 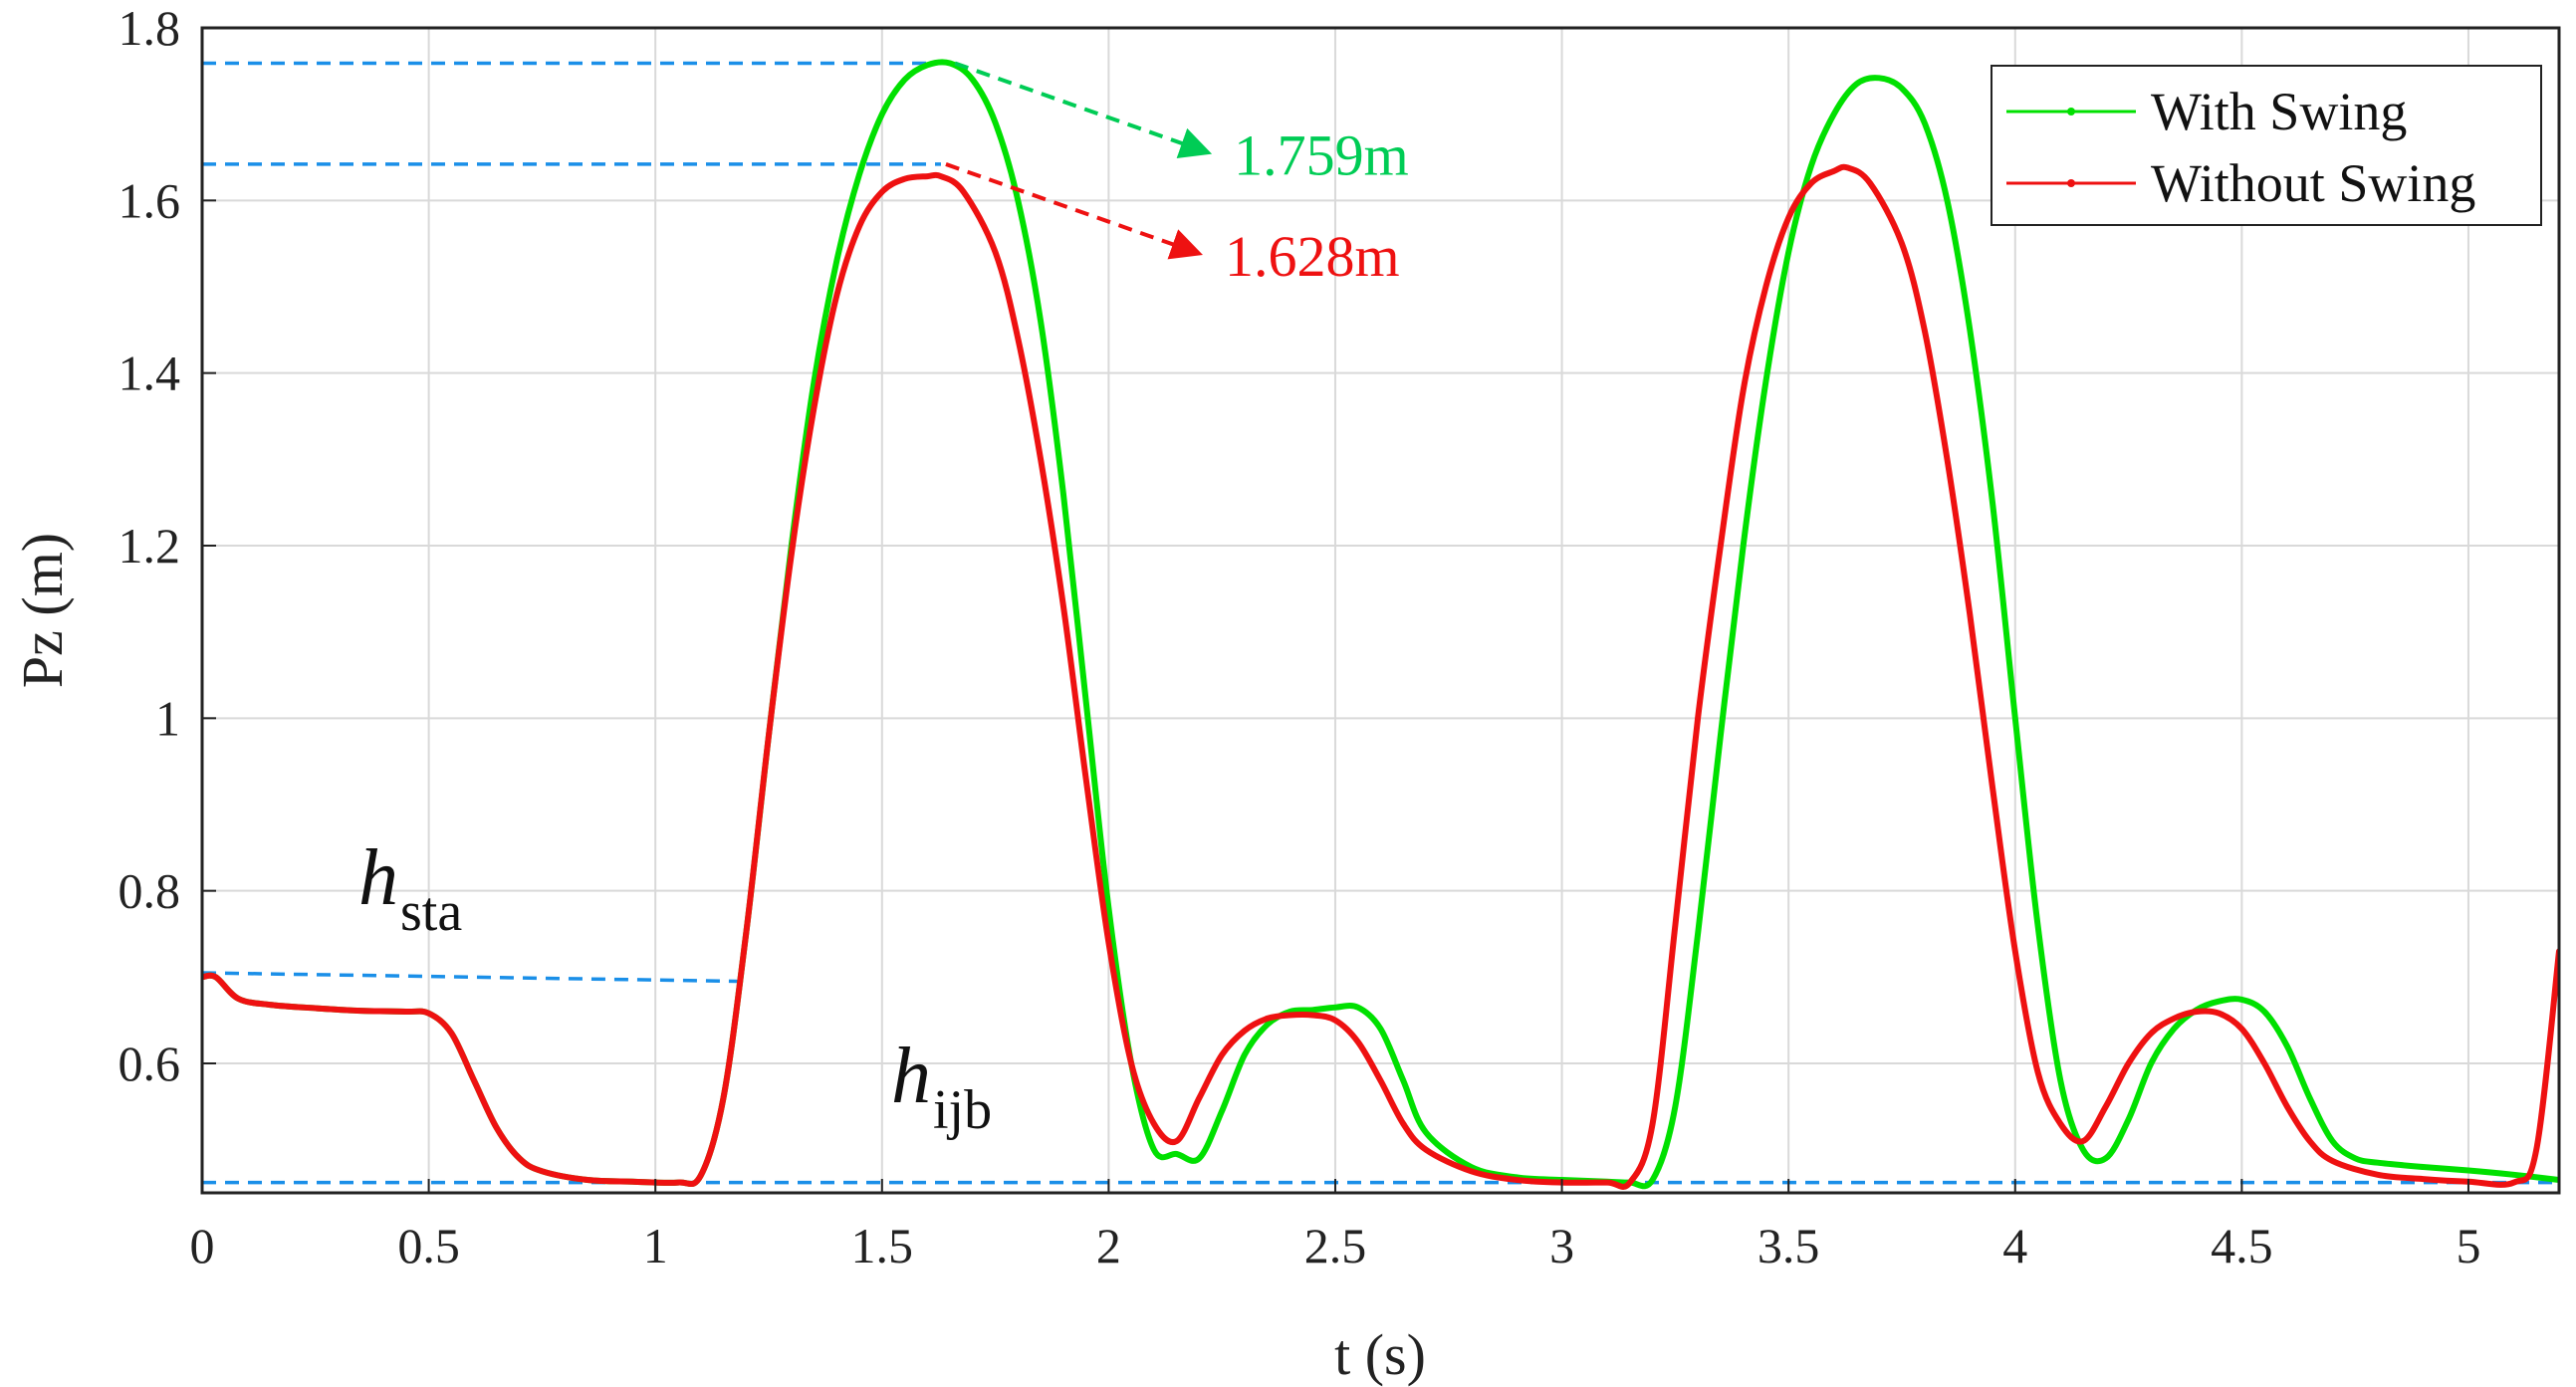 I want to click on x-tick-label: 2.5, so click(x=1335, y=1245).